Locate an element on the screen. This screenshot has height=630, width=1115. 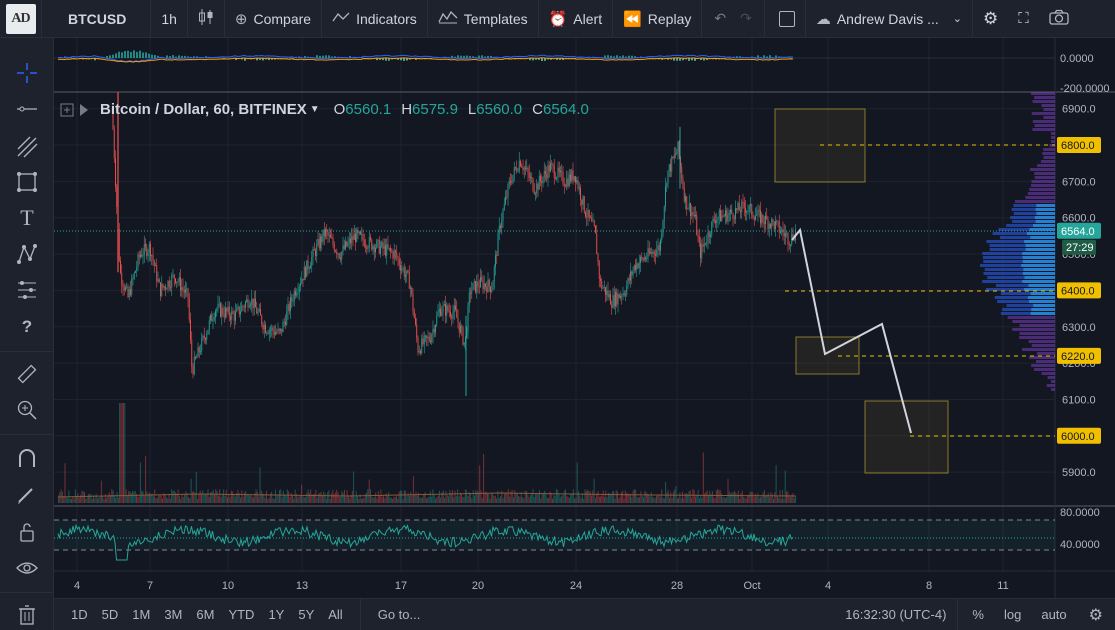
eye-icon is located at coordinates (27, 568).